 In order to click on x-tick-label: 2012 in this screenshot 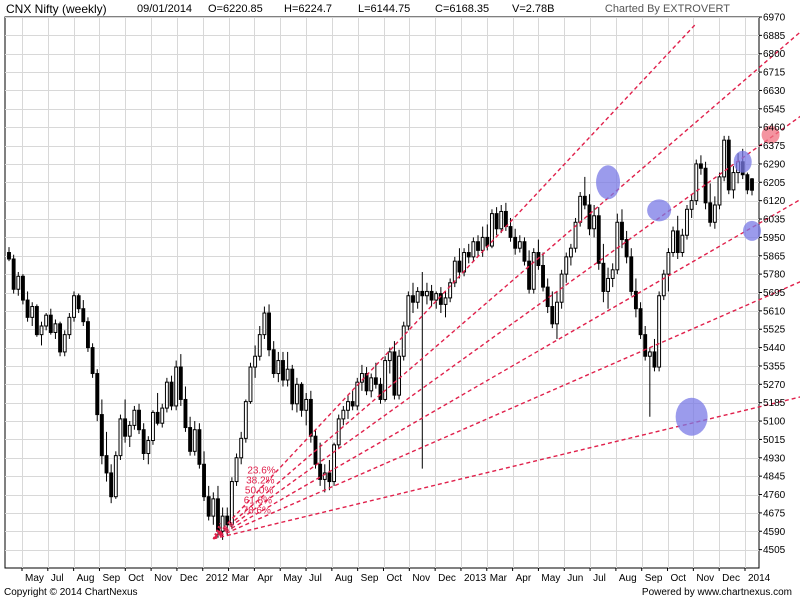, I will do `click(217, 578)`.